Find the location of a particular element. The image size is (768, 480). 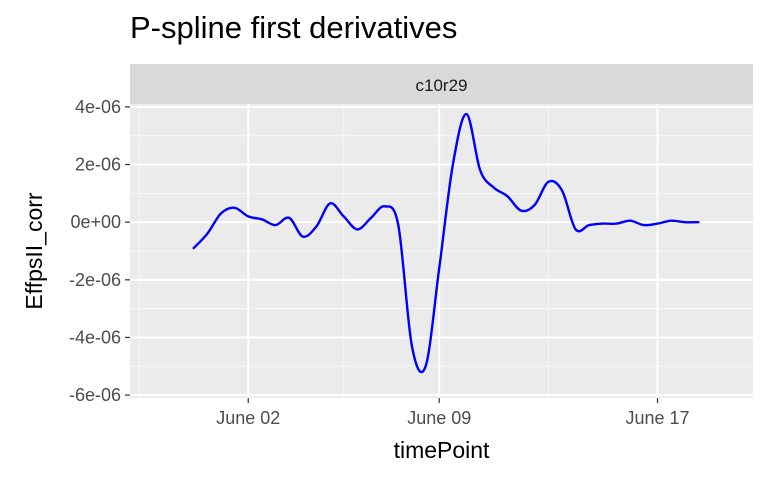

y-tick-label: 4e-06 is located at coordinates (98, 107).